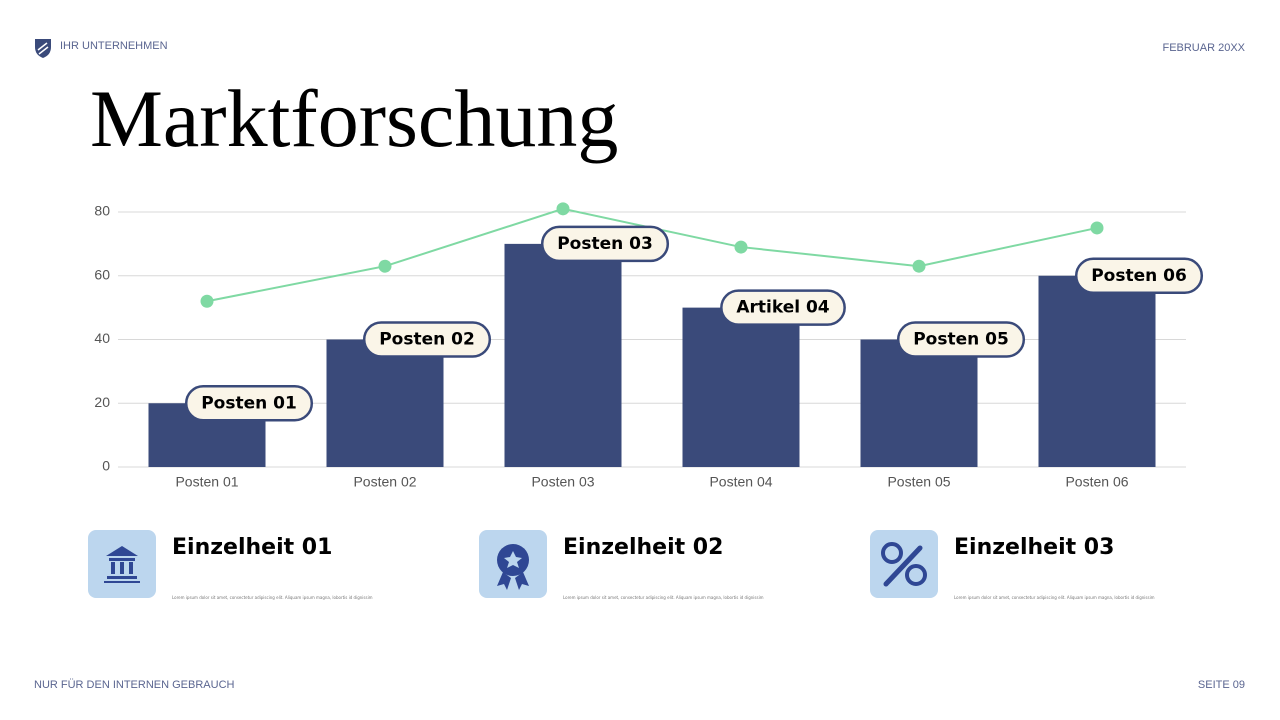  What do you see at coordinates (384, 482) in the screenshot?
I see `x-tick-label: Posten 02` at bounding box center [384, 482].